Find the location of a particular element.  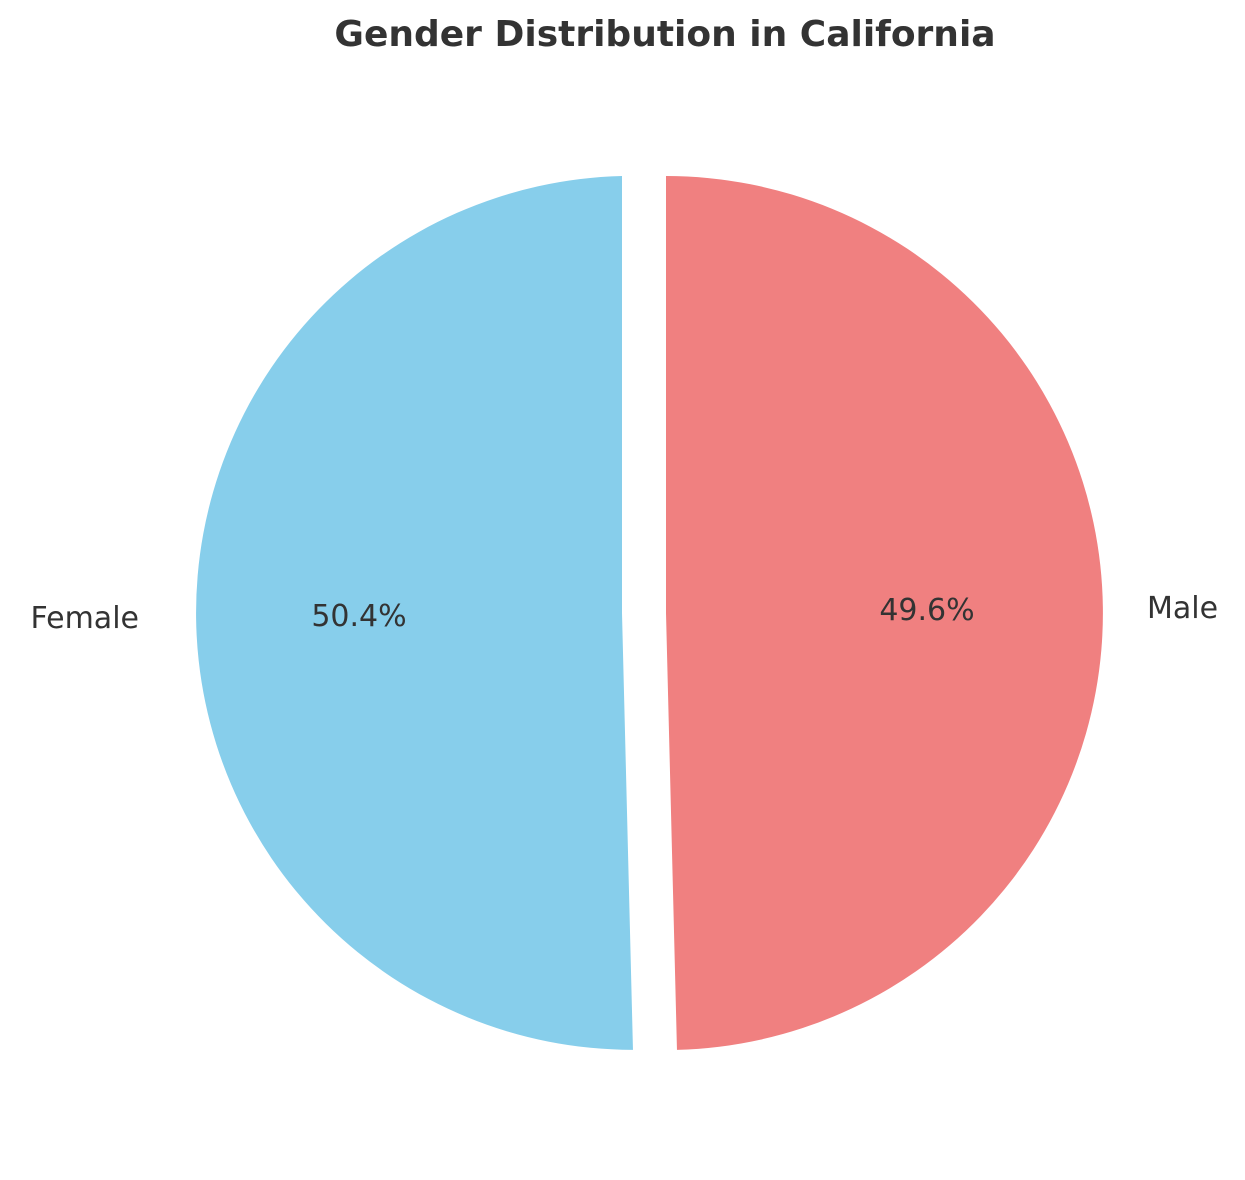

slice-label-female: Female is located at coordinates (85, 618).